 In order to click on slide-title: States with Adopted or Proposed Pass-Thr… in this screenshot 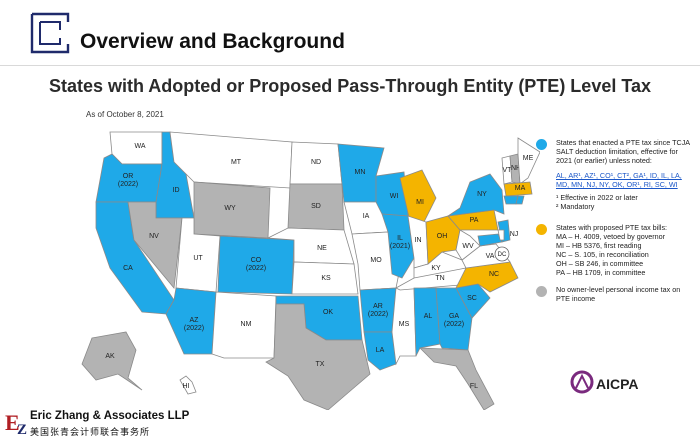, I will do `click(350, 86)`.